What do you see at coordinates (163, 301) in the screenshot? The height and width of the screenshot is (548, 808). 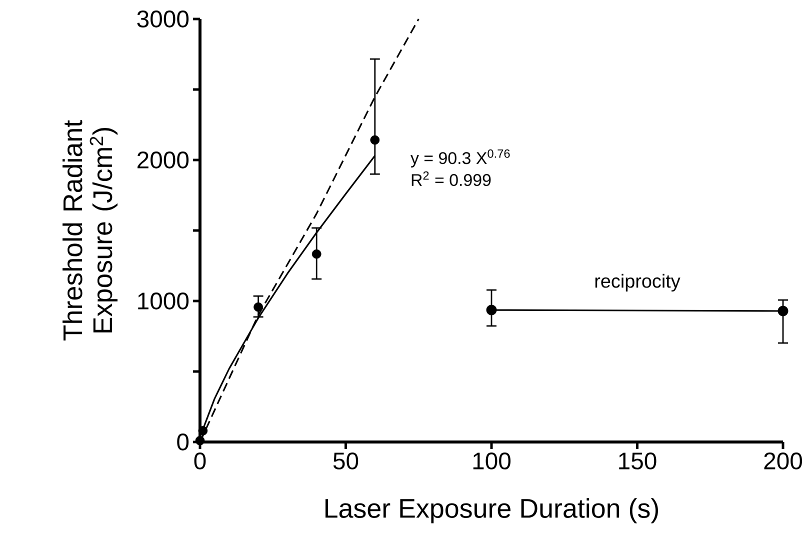 I see `y-tick-label: 1000` at bounding box center [163, 301].